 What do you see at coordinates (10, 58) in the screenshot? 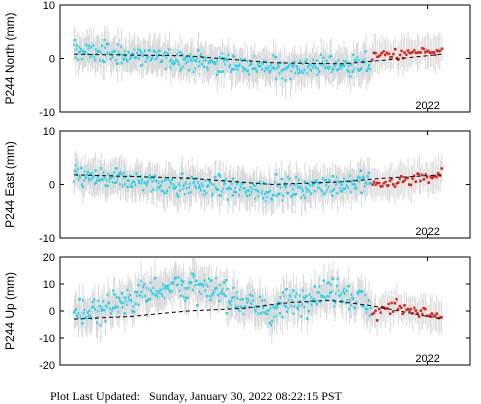
I see `y-axis-label: P244 North (mm)` at bounding box center [10, 58].